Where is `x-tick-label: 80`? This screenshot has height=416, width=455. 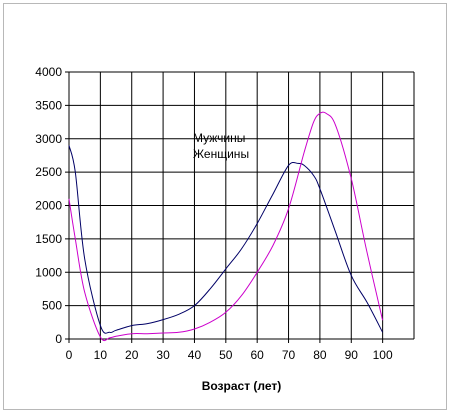
x-tick-label: 80 is located at coordinates (320, 355).